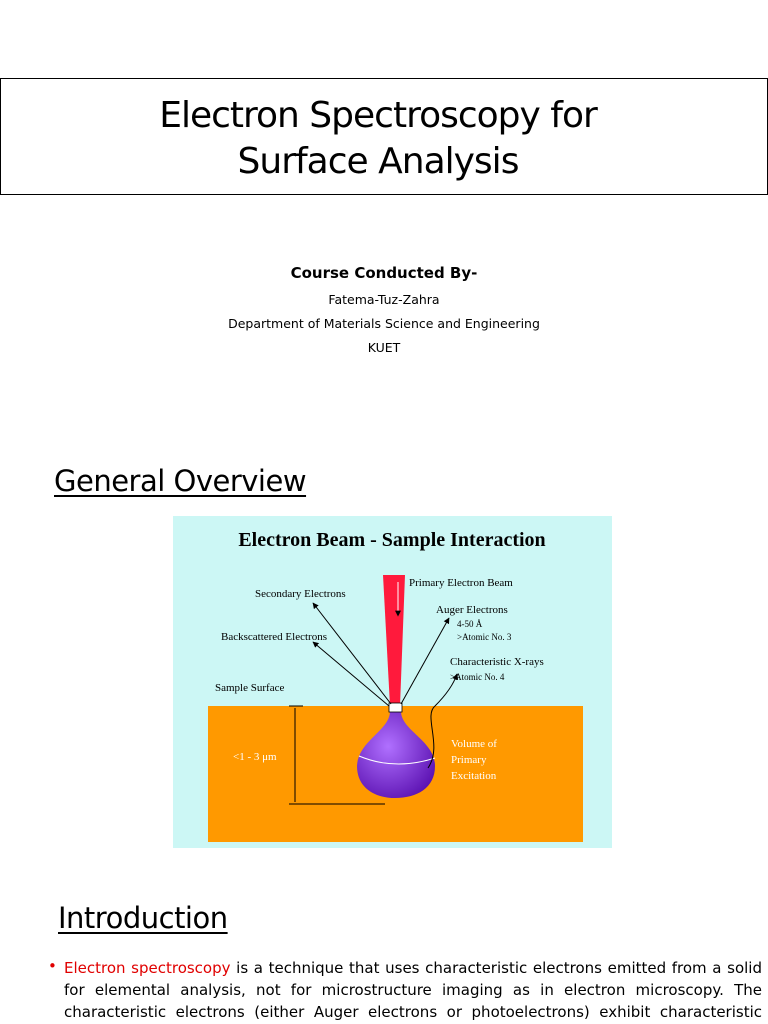 The height and width of the screenshot is (1024, 768). What do you see at coordinates (274, 637) in the screenshot?
I see `label: Backscattered Electrons` at bounding box center [274, 637].